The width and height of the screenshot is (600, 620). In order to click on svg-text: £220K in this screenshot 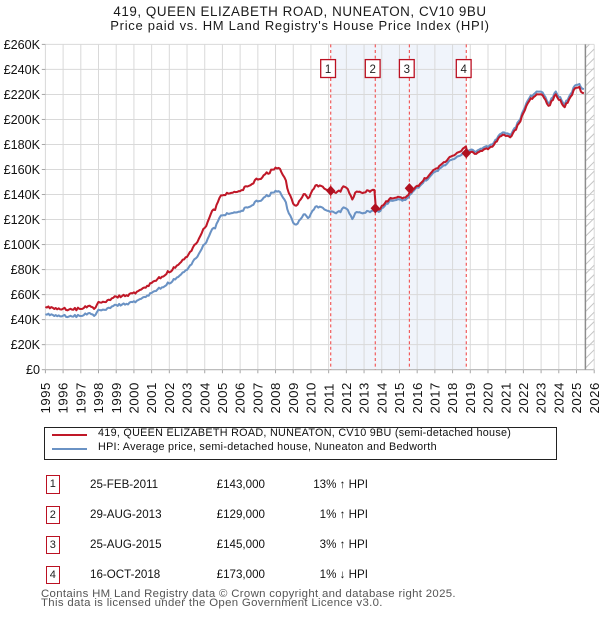, I will do `click(22, 95)`.